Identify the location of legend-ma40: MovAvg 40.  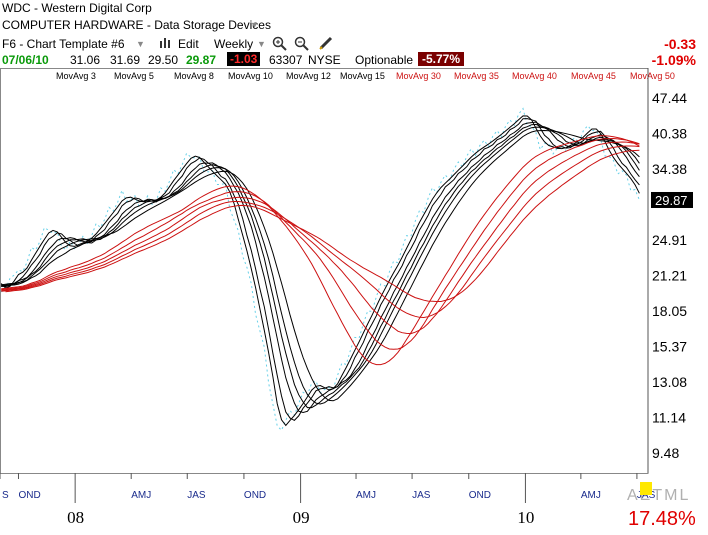
(534, 76).